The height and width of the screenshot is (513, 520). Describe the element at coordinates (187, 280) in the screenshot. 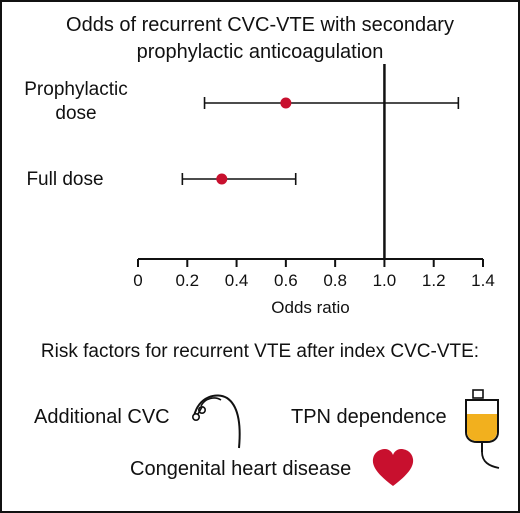

I see `x-tick-label: 0.2` at that location.